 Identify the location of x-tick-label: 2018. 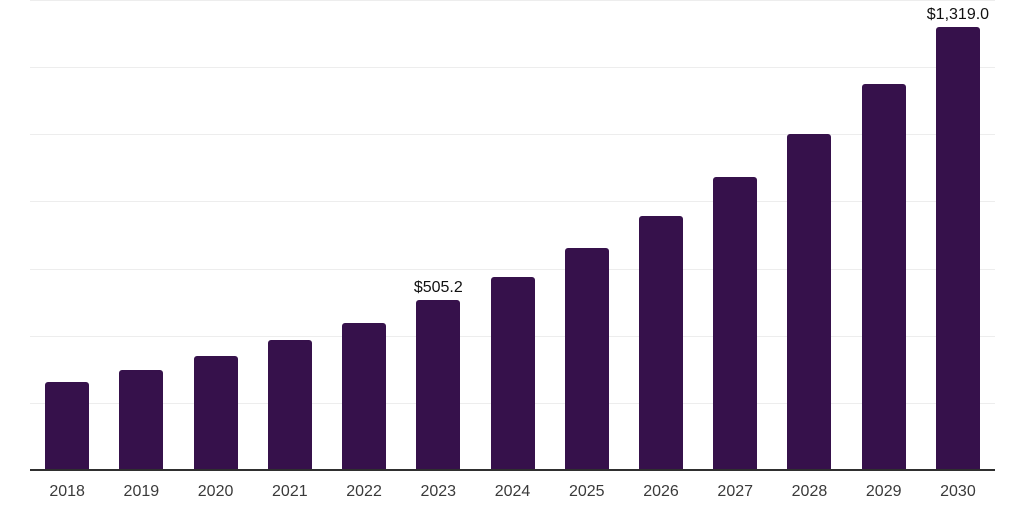
(67, 491).